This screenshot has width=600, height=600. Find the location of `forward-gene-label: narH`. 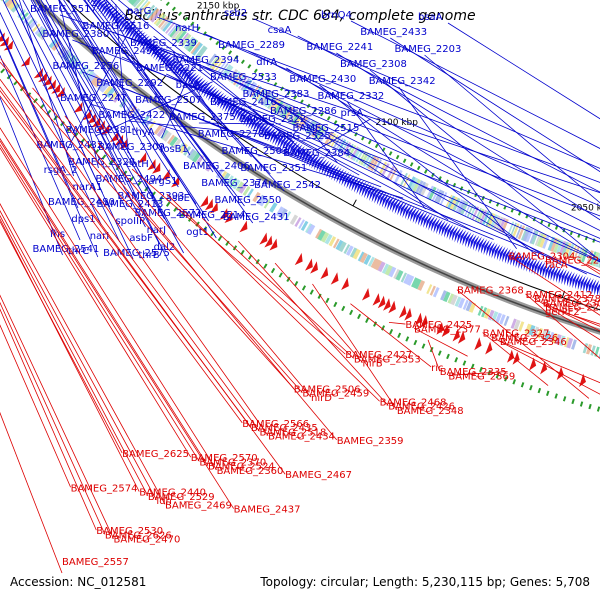

forward-gene-label: narH is located at coordinates (187, 28).